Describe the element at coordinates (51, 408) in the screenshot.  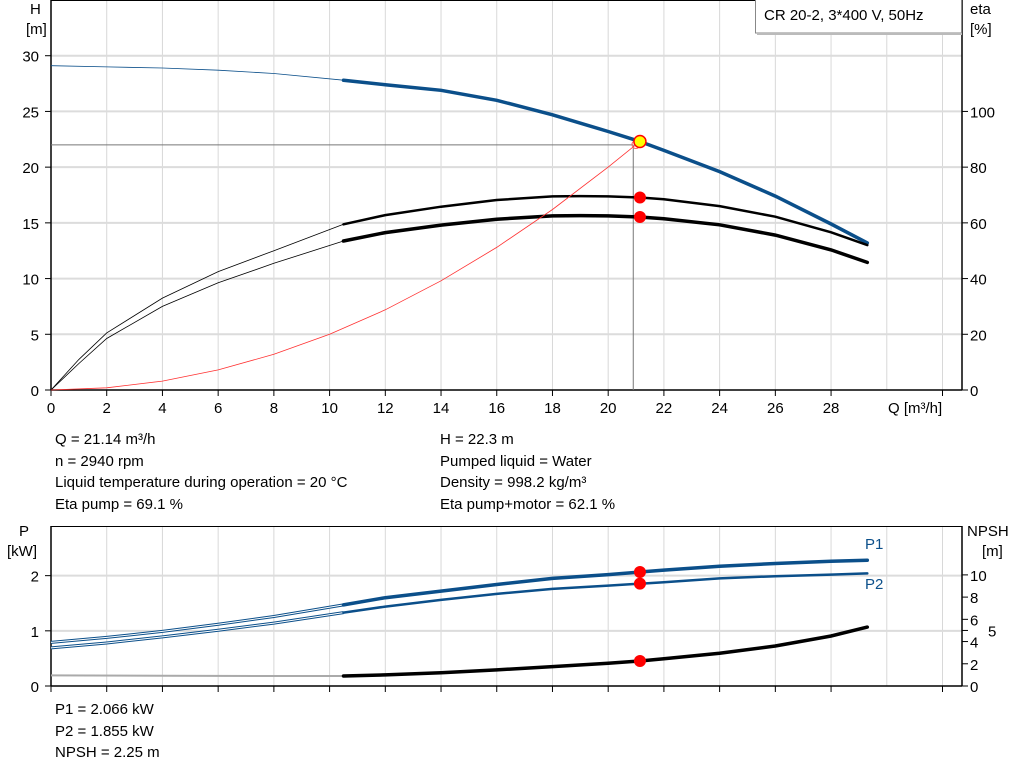
I see `x-tick-label: 0` at that location.